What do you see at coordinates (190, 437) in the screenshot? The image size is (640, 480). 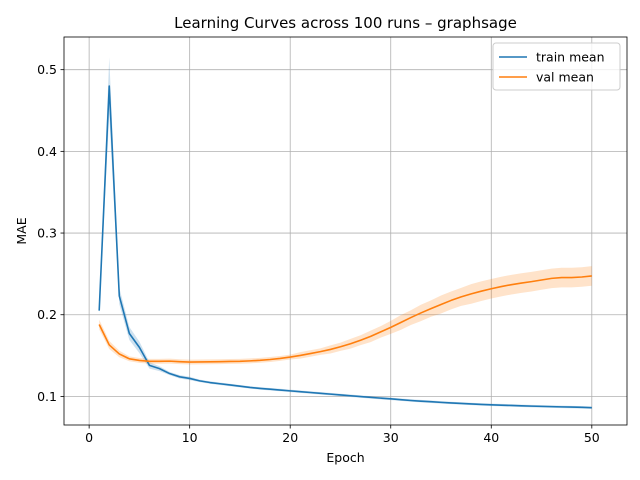 I see `x-tick-label: 10` at bounding box center [190, 437].